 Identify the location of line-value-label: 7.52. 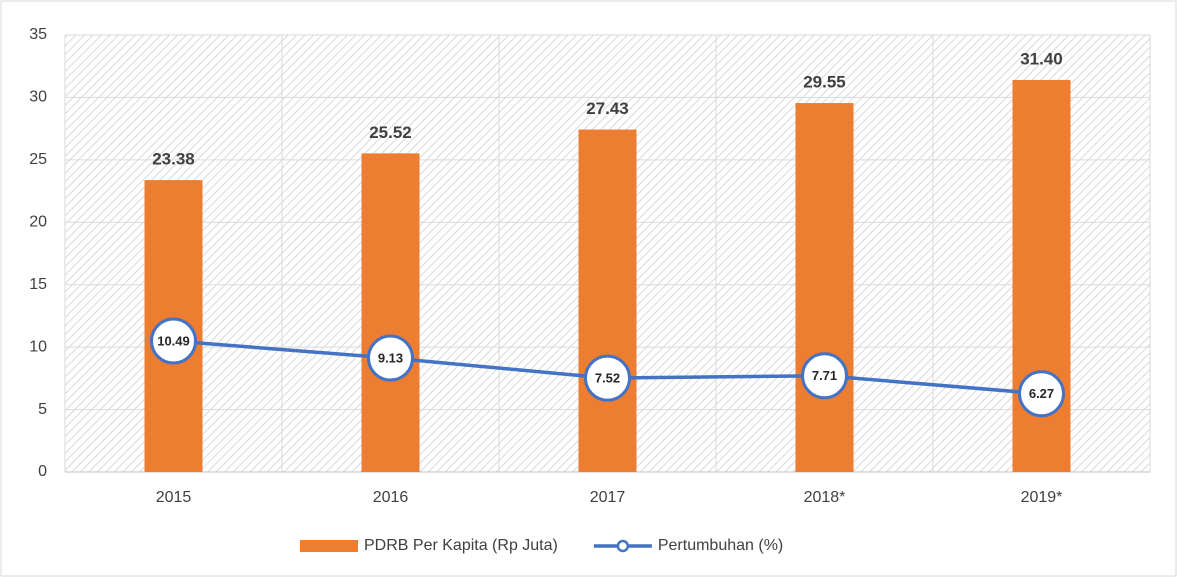
(607, 378).